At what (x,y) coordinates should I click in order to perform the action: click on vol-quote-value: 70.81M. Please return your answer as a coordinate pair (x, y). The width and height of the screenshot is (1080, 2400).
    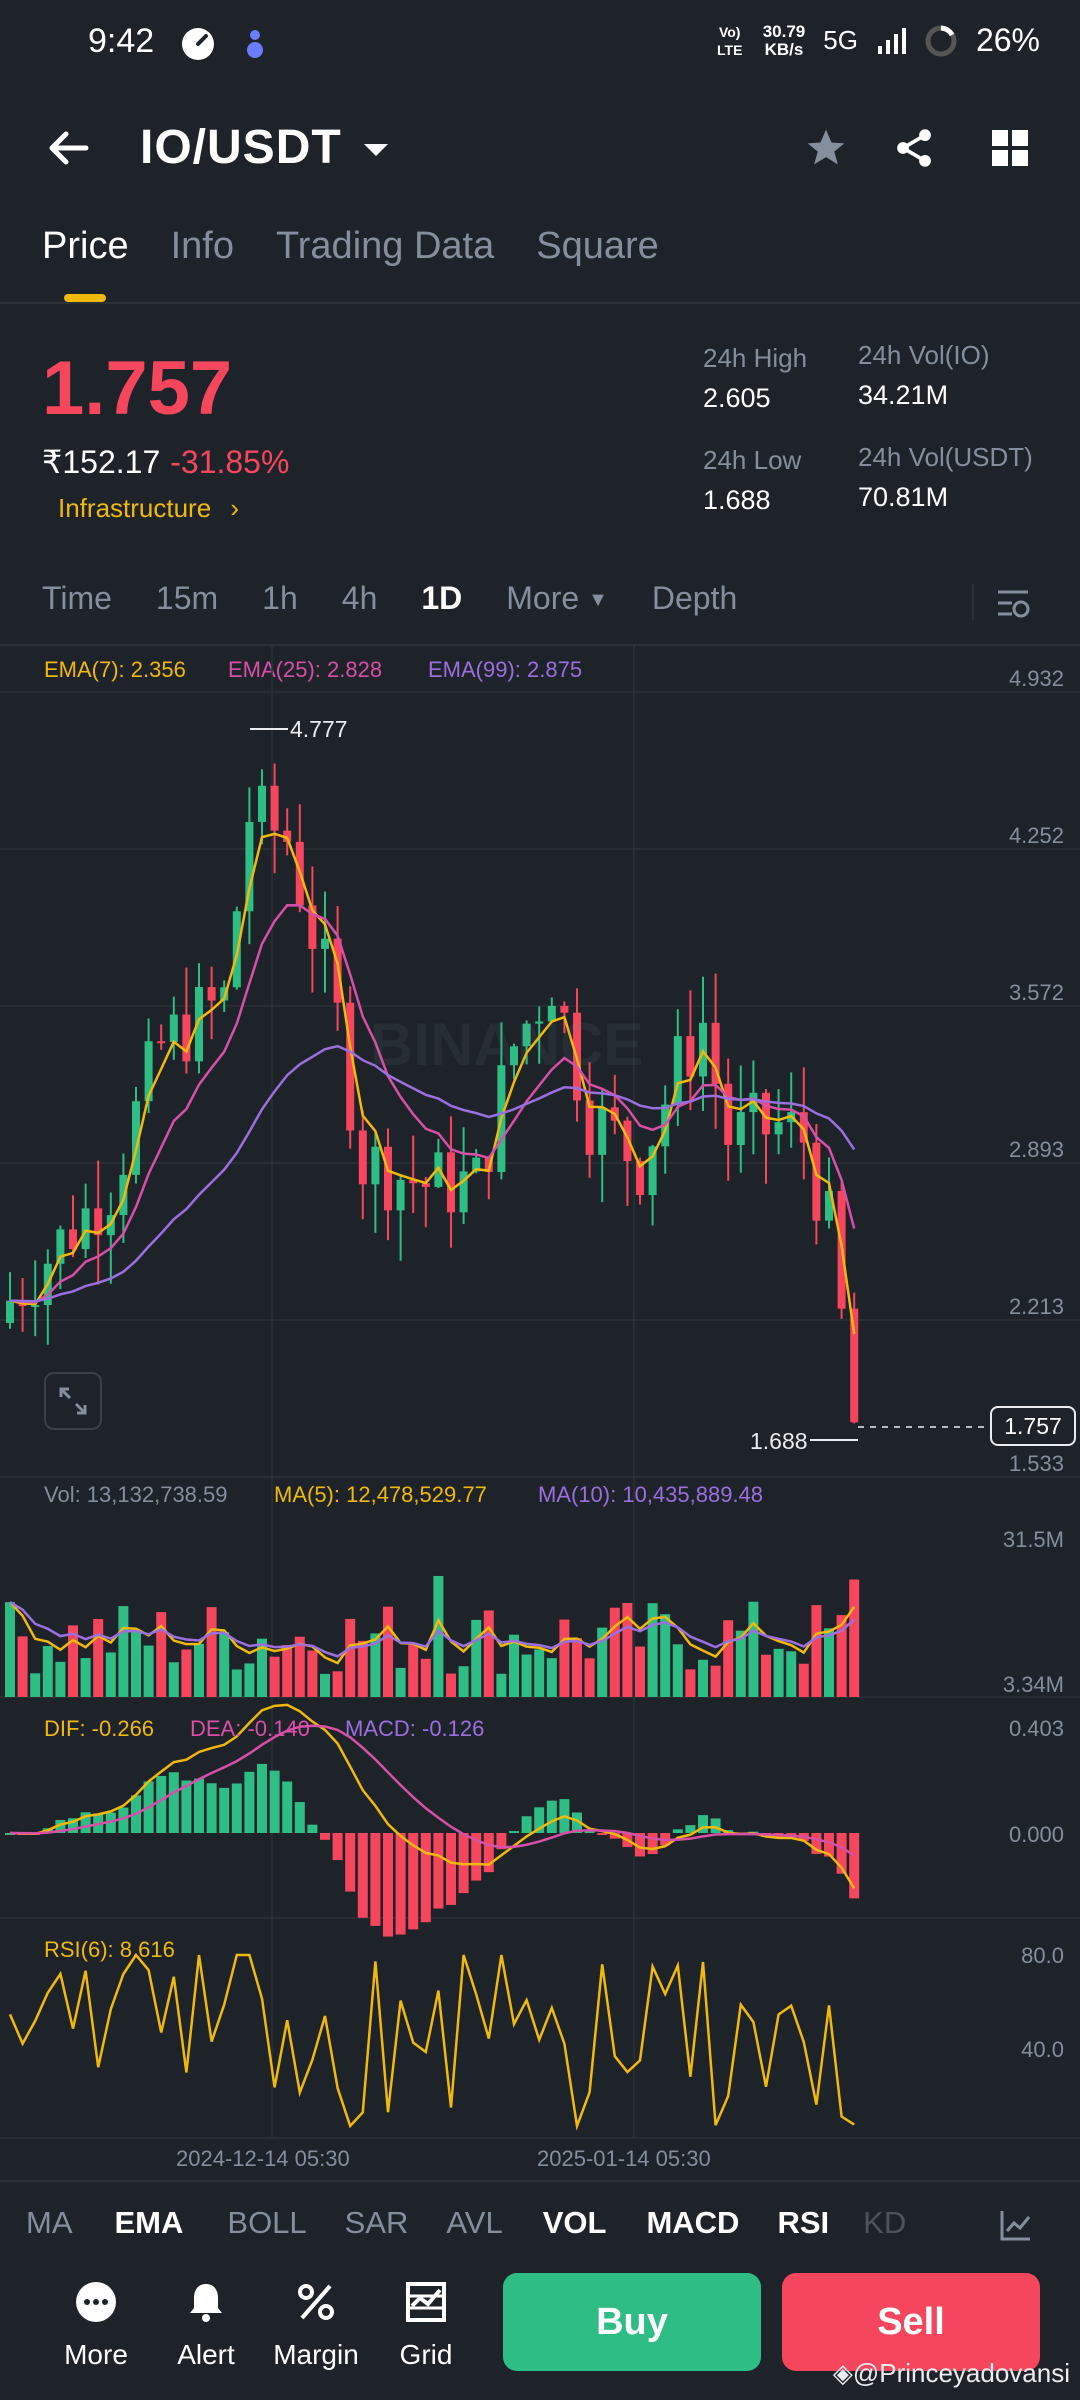
    Looking at the image, I should click on (903, 497).